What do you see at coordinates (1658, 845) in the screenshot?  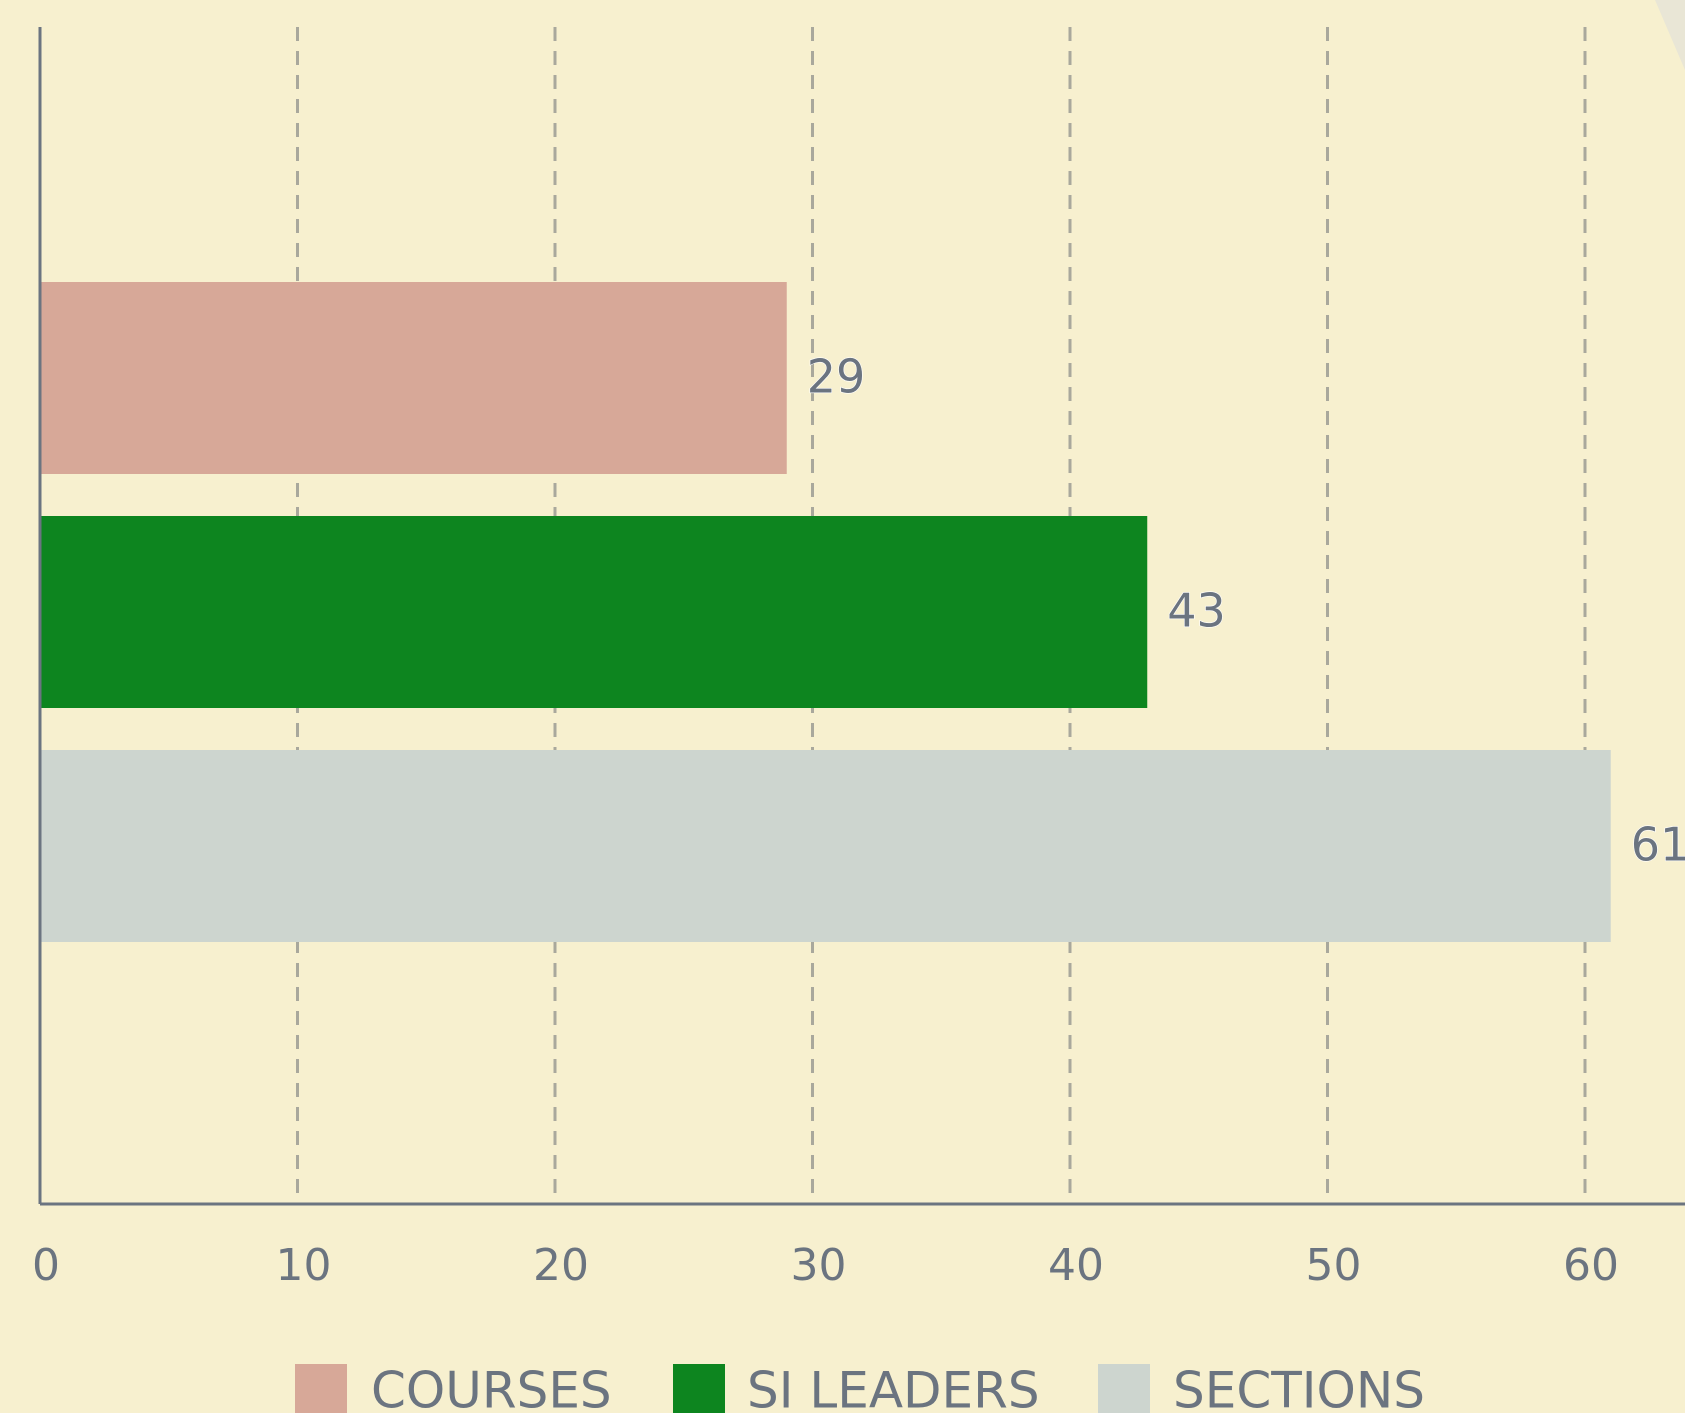 I see `data-label: 61` at bounding box center [1658, 845].